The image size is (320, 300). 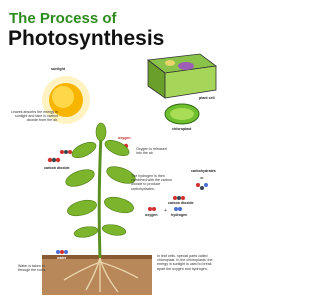 What do you see at coordinates (203, 171) in the screenshot?
I see `carbohydrates-label: carbohydrates` at bounding box center [203, 171].